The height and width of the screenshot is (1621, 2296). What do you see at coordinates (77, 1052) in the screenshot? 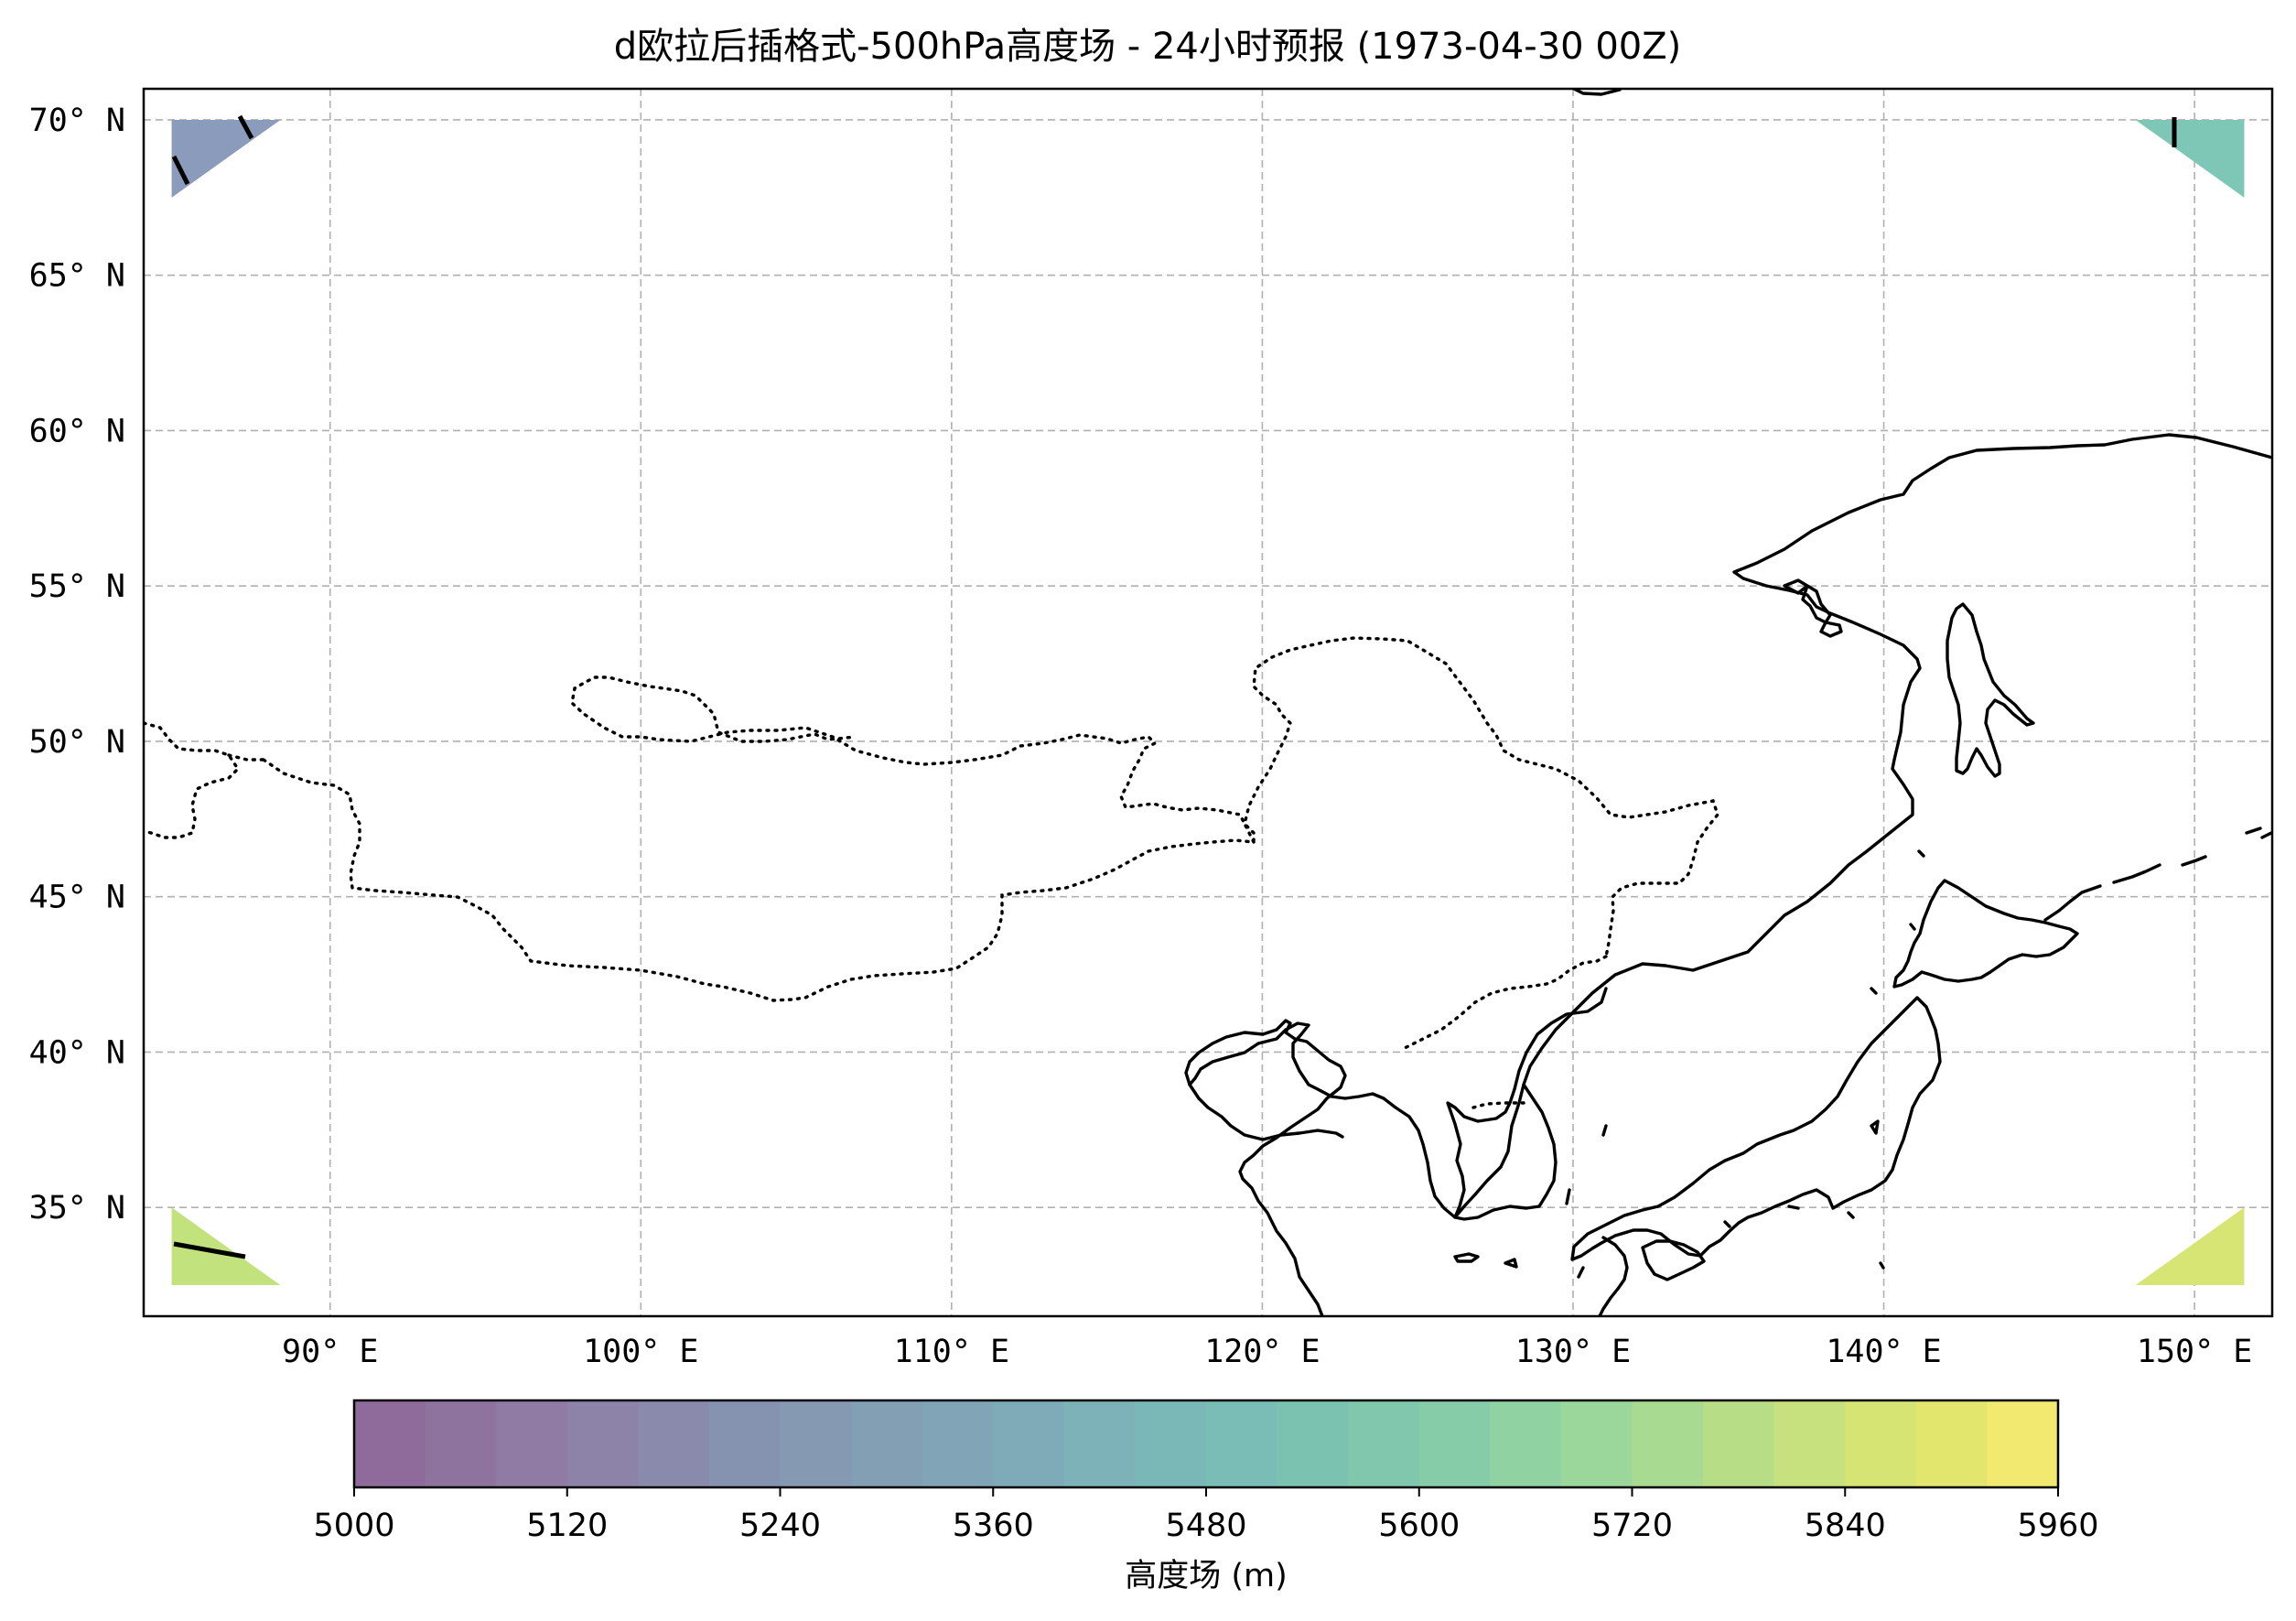
I see `lat-tick-label: 40° N` at bounding box center [77, 1052].